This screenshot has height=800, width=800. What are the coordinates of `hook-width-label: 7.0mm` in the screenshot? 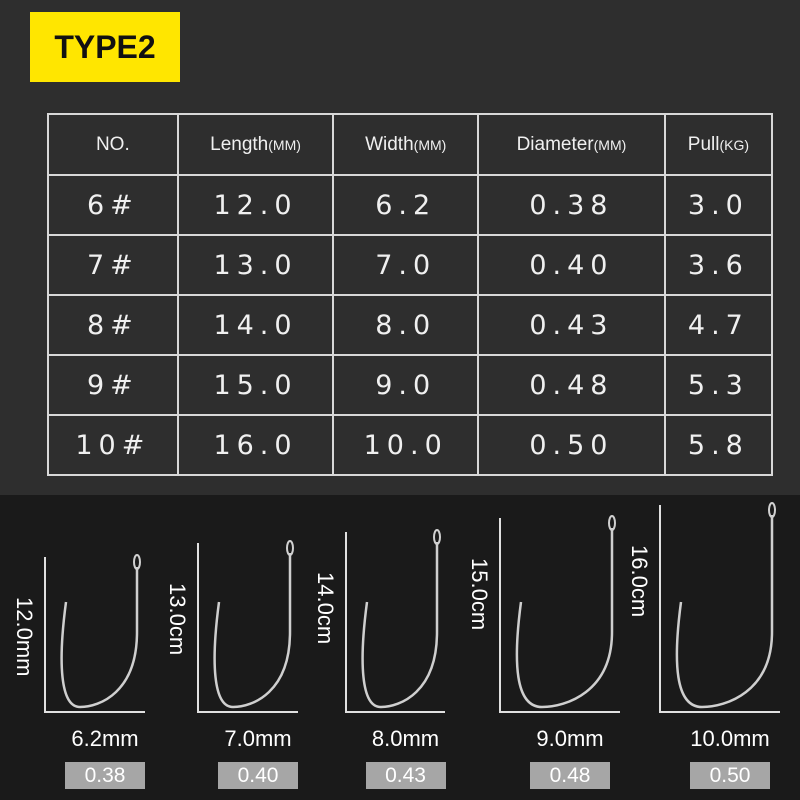 It's located at (258, 738).